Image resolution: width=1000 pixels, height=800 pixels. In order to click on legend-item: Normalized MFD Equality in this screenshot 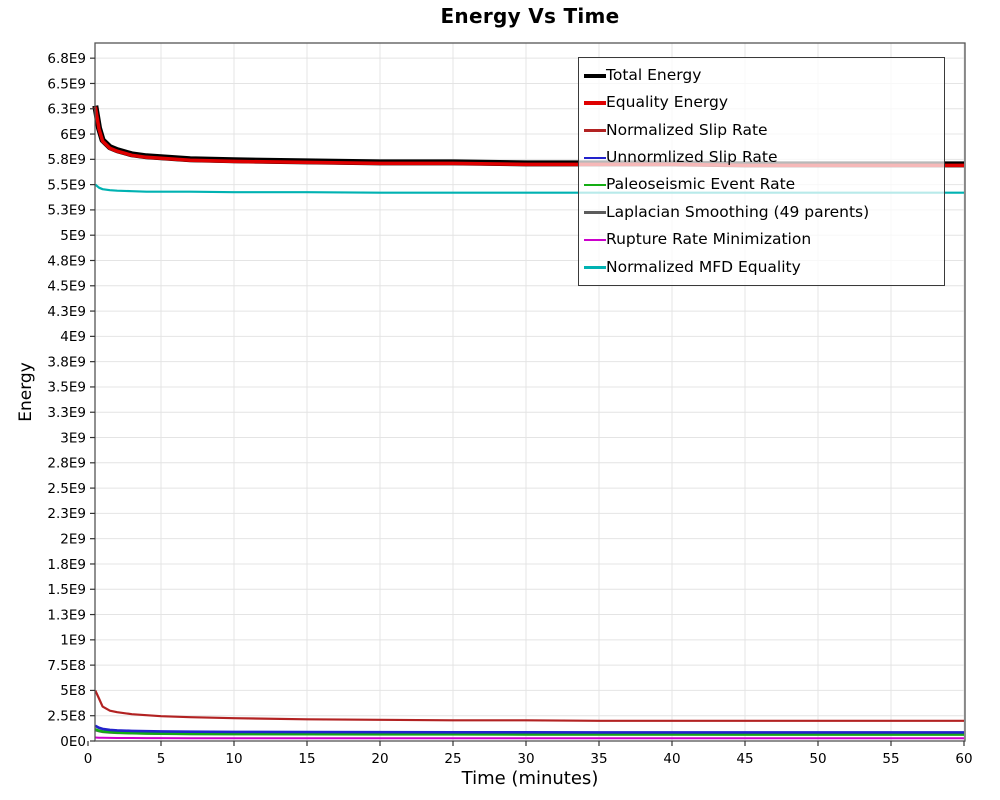, I will do `click(761, 266)`.